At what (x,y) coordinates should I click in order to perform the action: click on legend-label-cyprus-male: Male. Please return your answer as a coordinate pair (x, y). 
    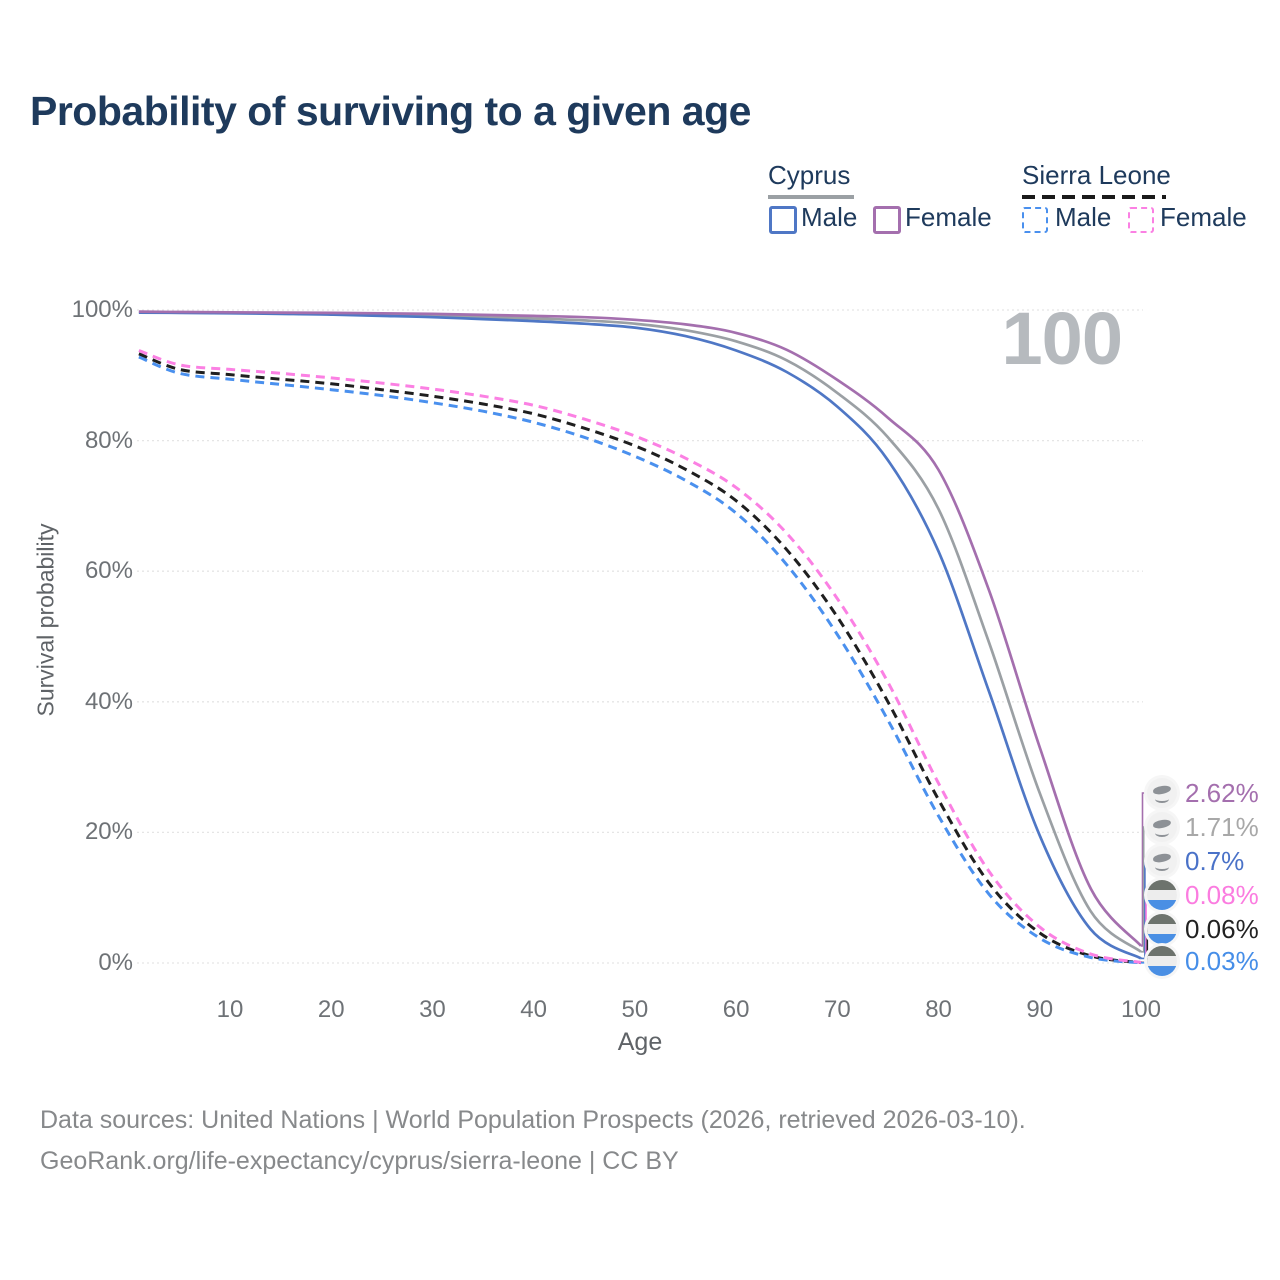
    Looking at the image, I should click on (829, 217).